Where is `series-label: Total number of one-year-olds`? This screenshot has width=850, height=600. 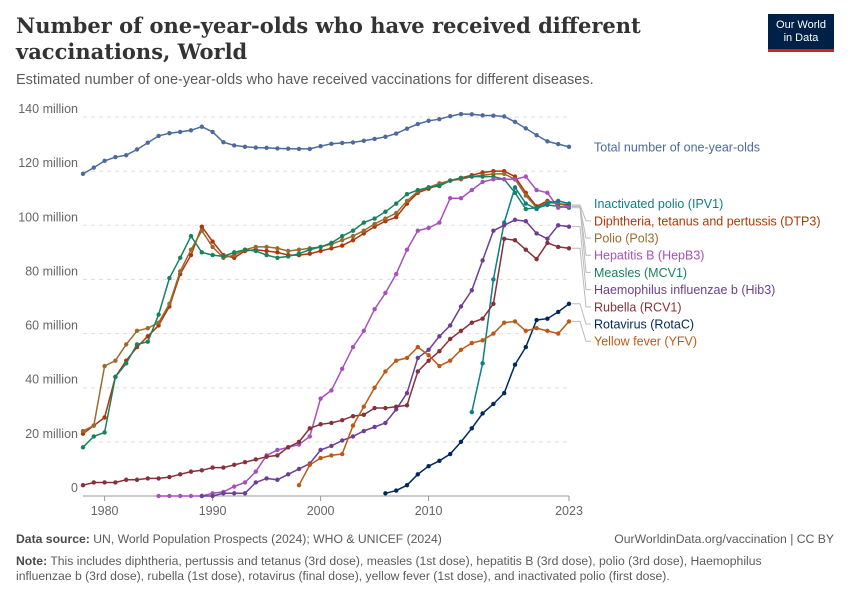 series-label: Total number of one-year-olds is located at coordinates (677, 147).